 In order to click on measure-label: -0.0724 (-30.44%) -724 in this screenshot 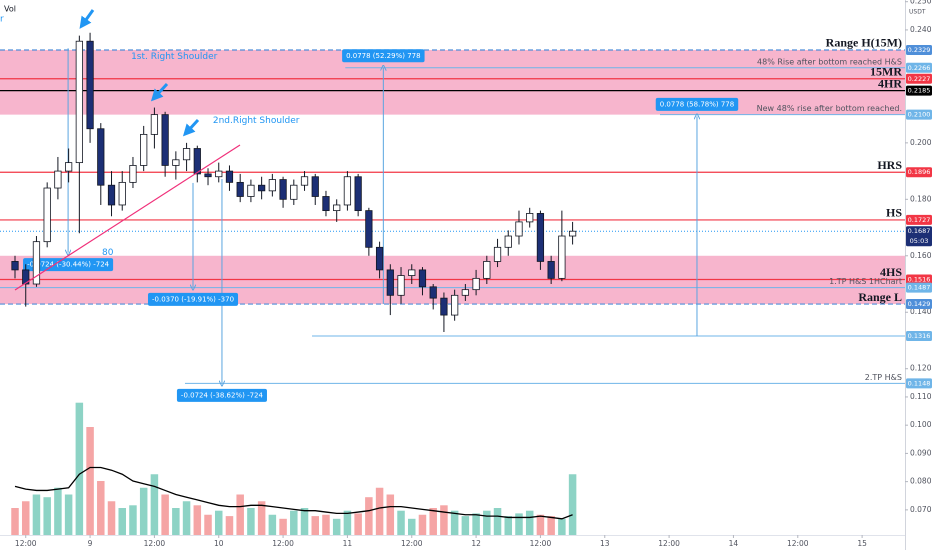, I will do `click(68, 265)`.